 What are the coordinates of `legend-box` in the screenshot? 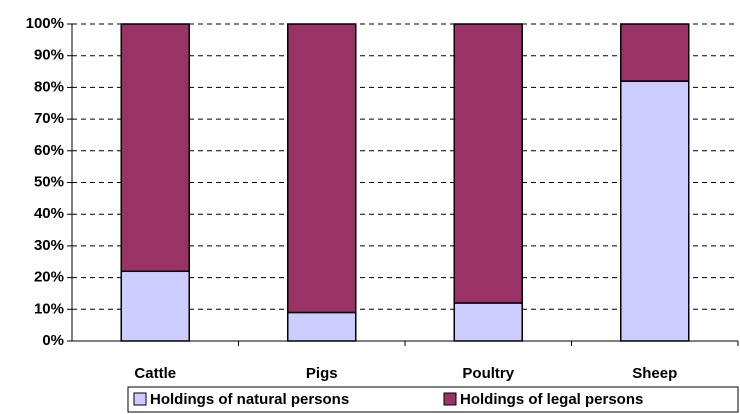 It's located at (433, 399).